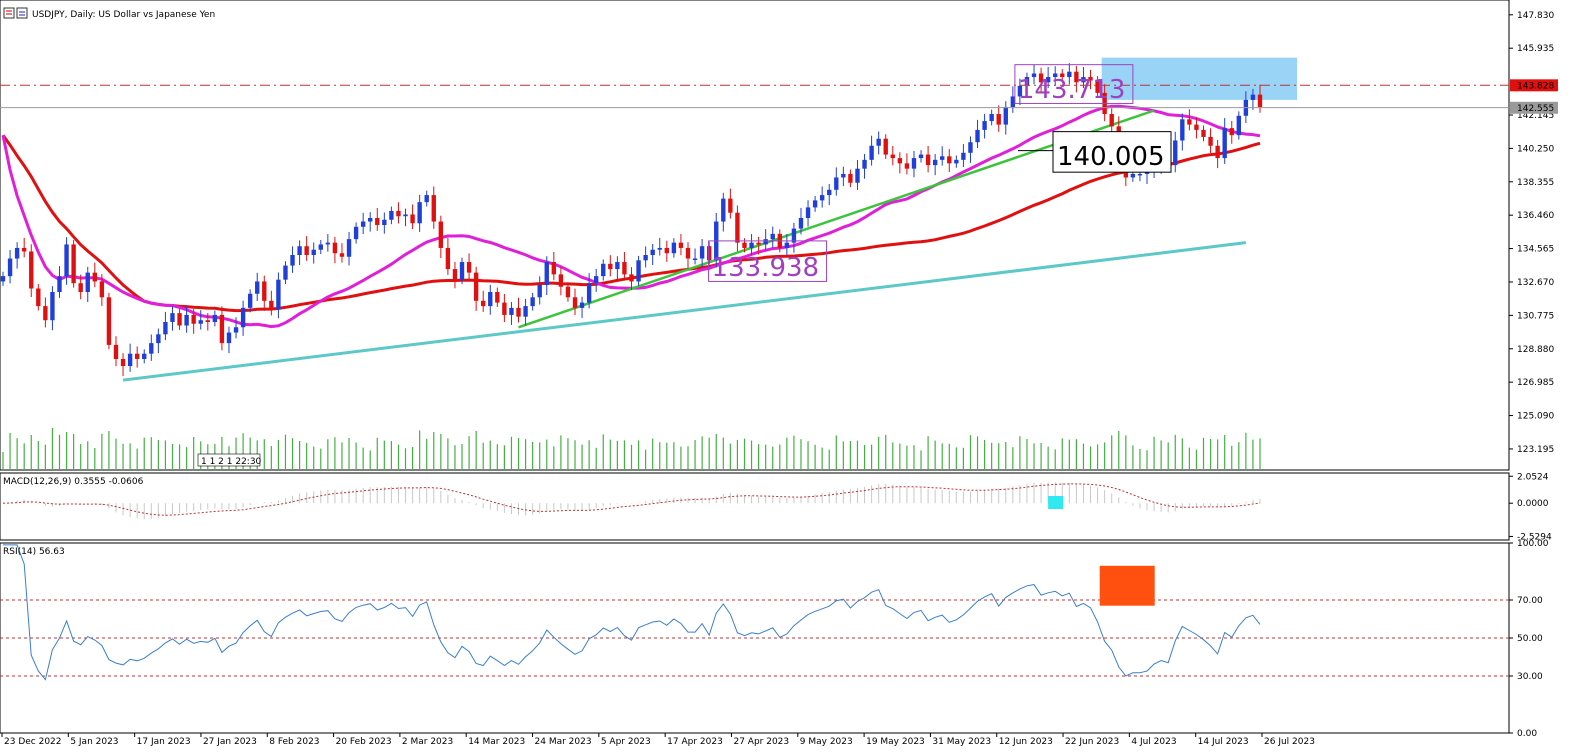 Image resolution: width=1576 pixels, height=753 pixels. Describe the element at coordinates (961, 742) in the screenshot. I see `x-tick-label: 31 May 2023` at that location.